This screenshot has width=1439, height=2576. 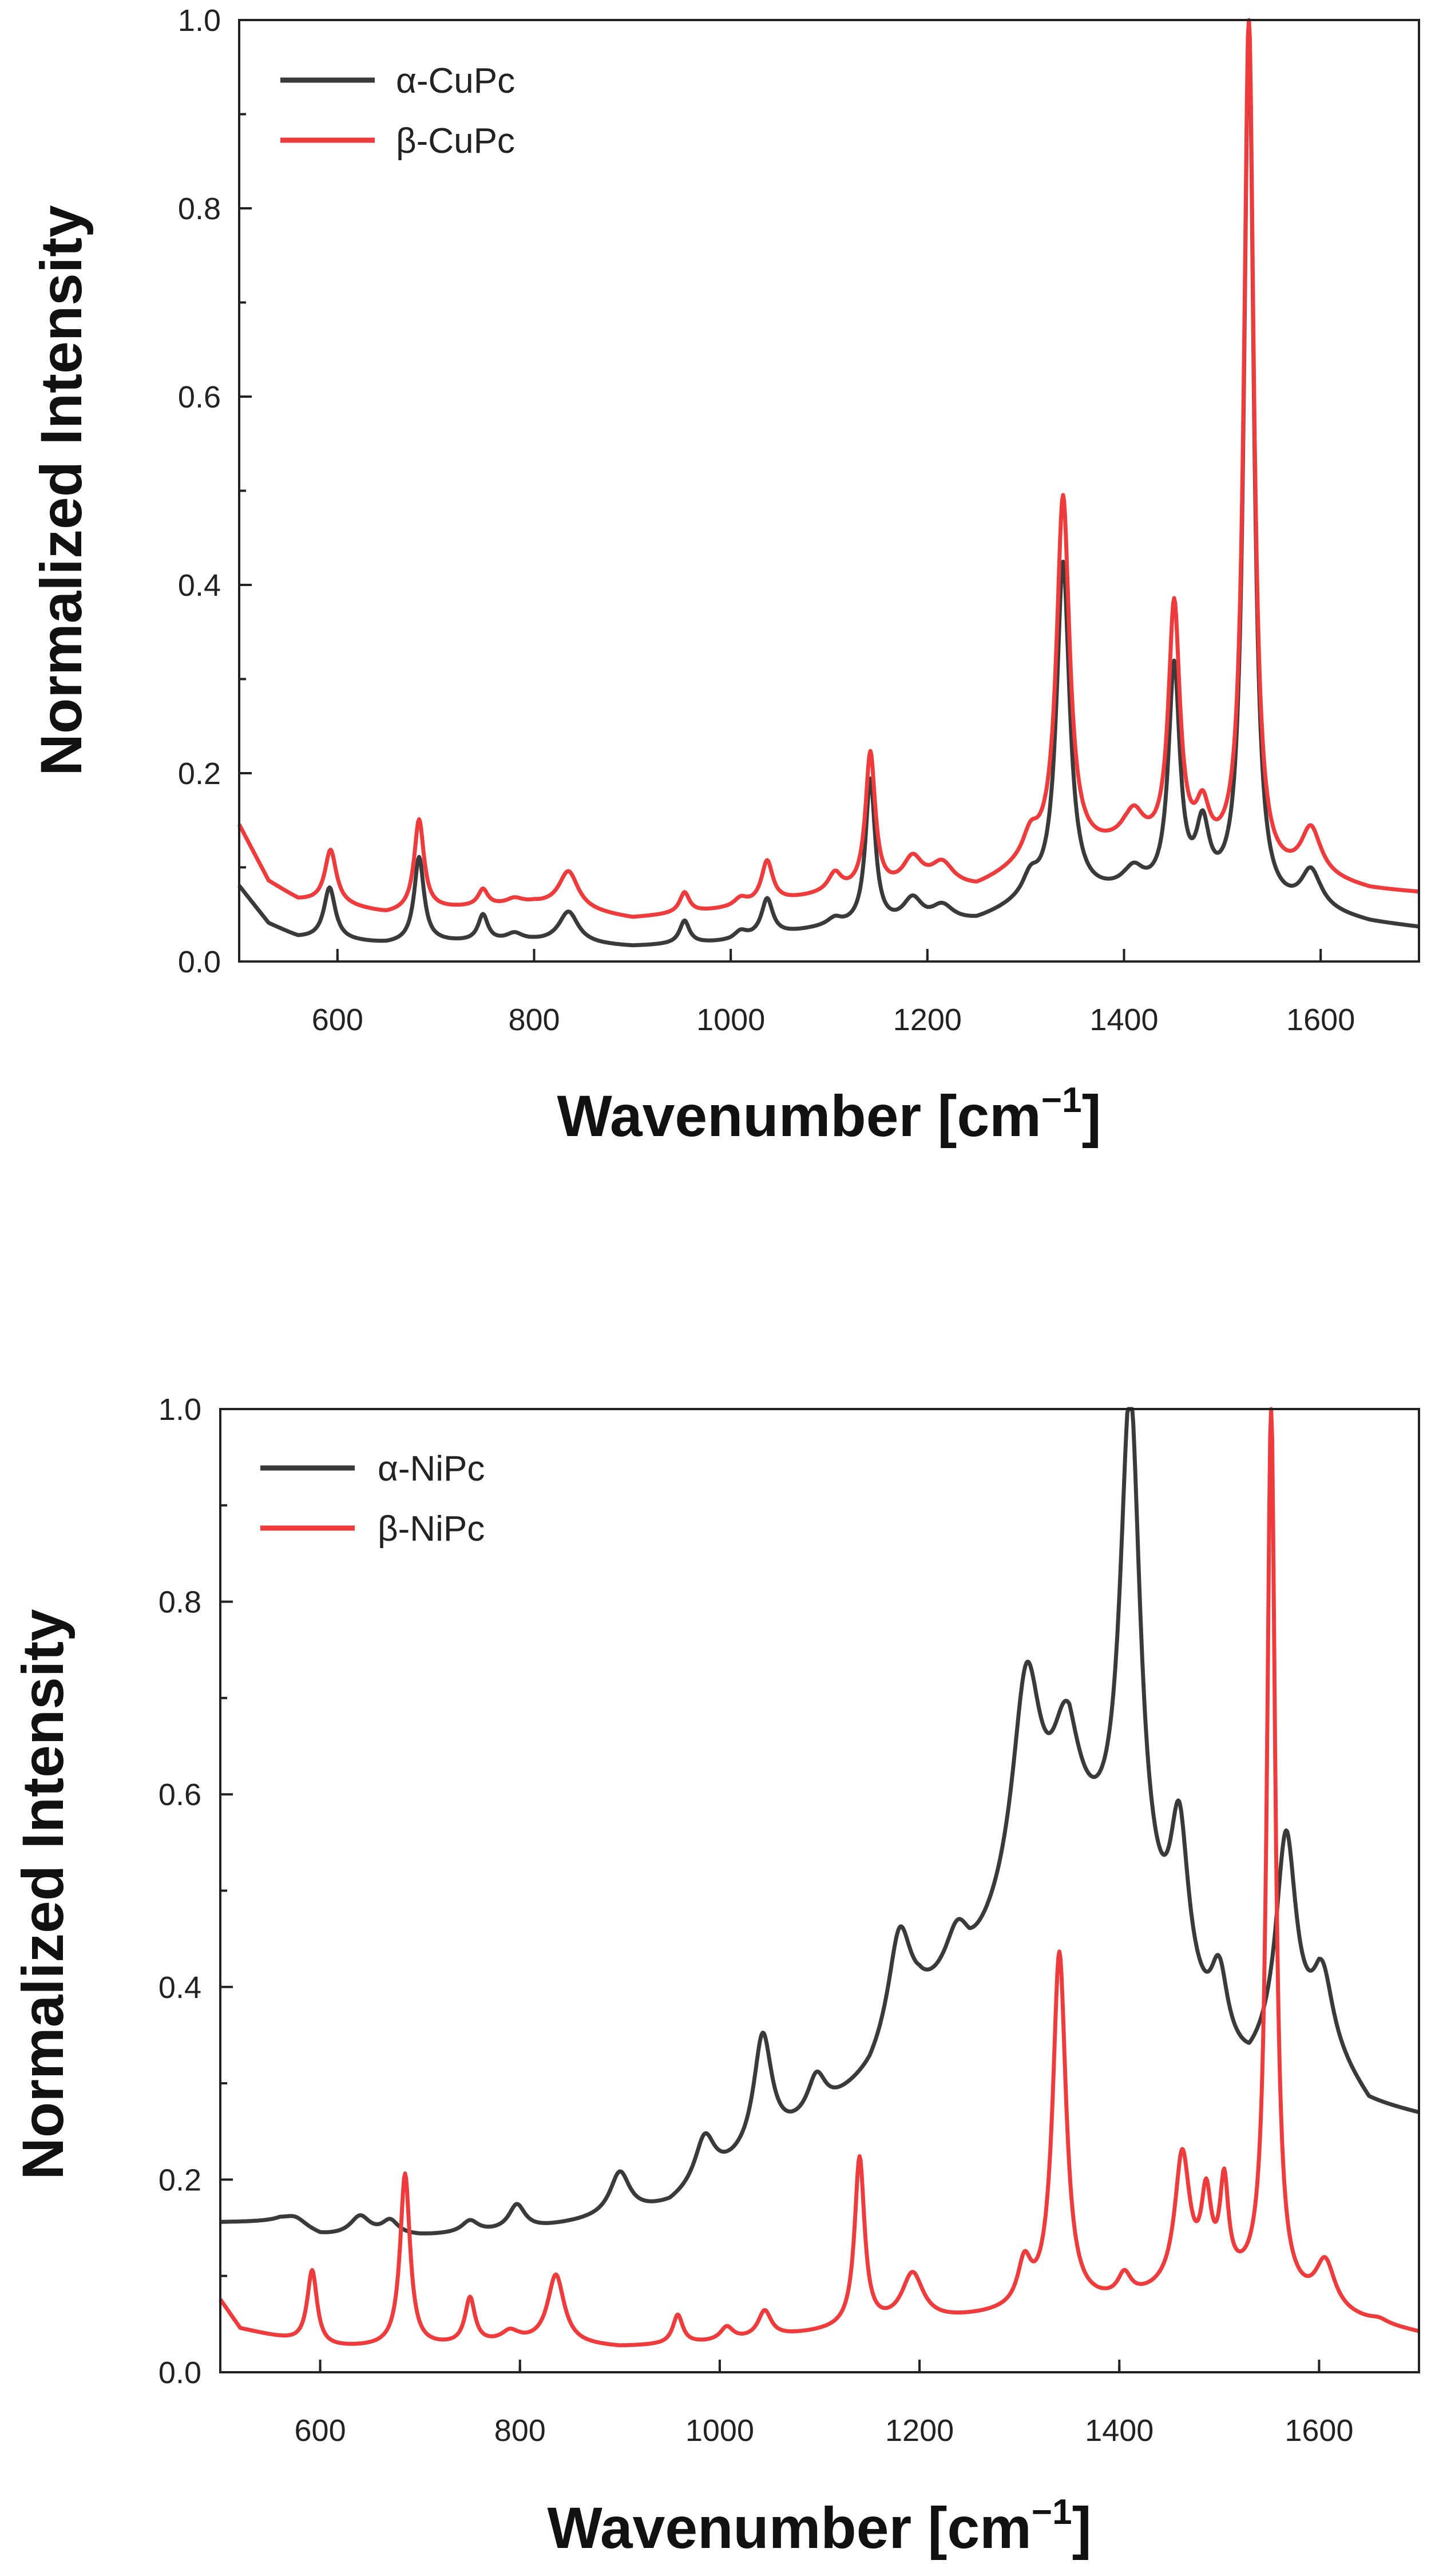 What do you see at coordinates (455, 81) in the screenshot?
I see `legend-label-alpha-cupc: α-CuPc` at bounding box center [455, 81].